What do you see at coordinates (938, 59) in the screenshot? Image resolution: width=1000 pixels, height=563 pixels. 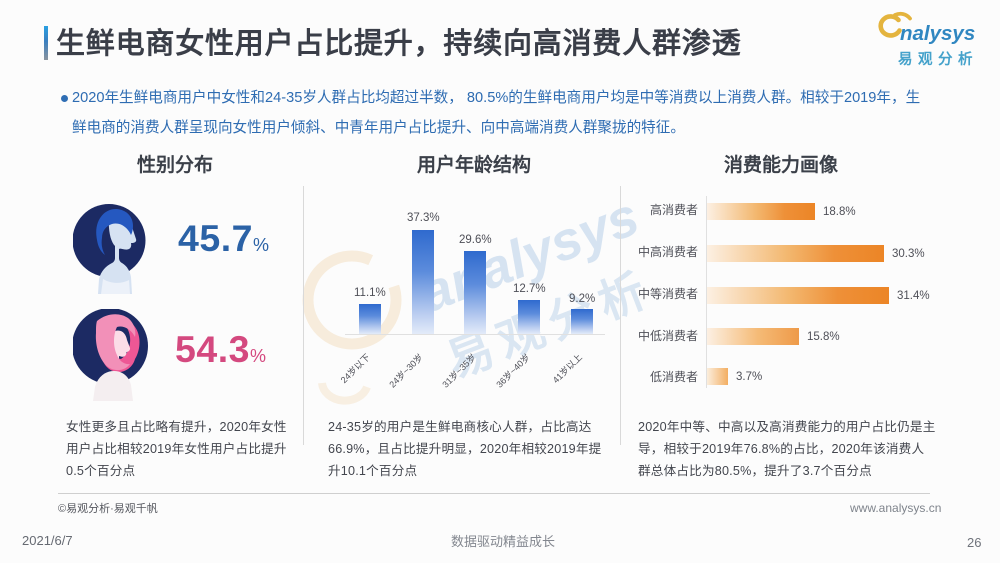 I see `svg-text: 易观分析` at bounding box center [938, 59].